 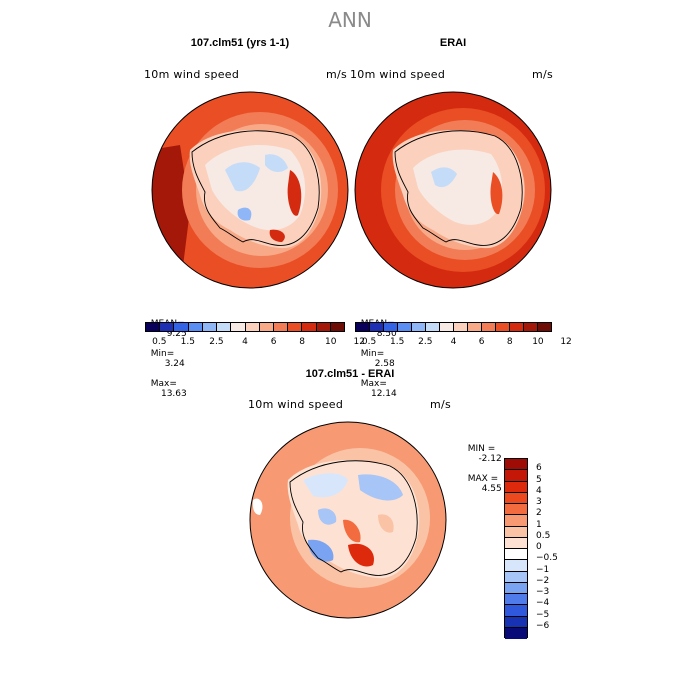 What do you see at coordinates (296, 404) in the screenshot?
I see `diff-variable: 10m wind speed` at bounding box center [296, 404].